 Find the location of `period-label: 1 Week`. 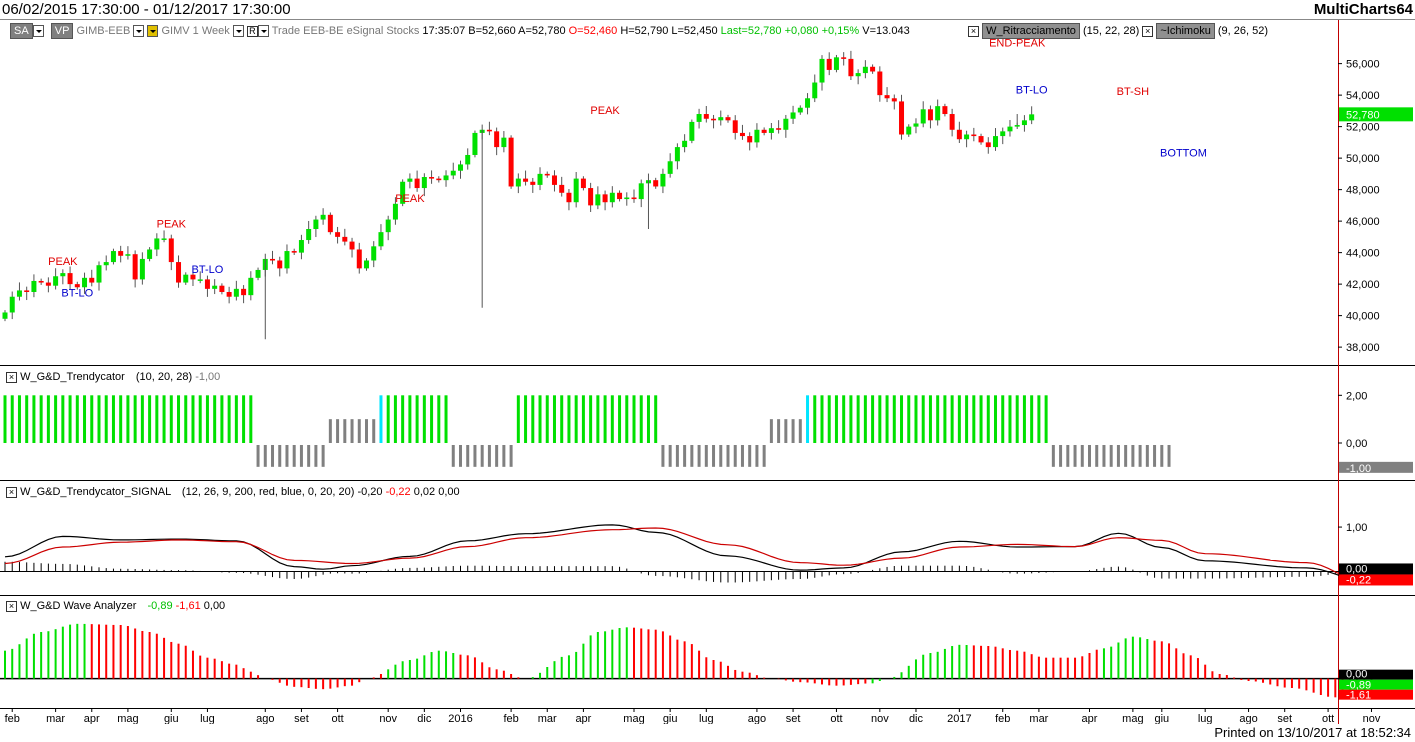

period-label: 1 Week is located at coordinates (211, 31).